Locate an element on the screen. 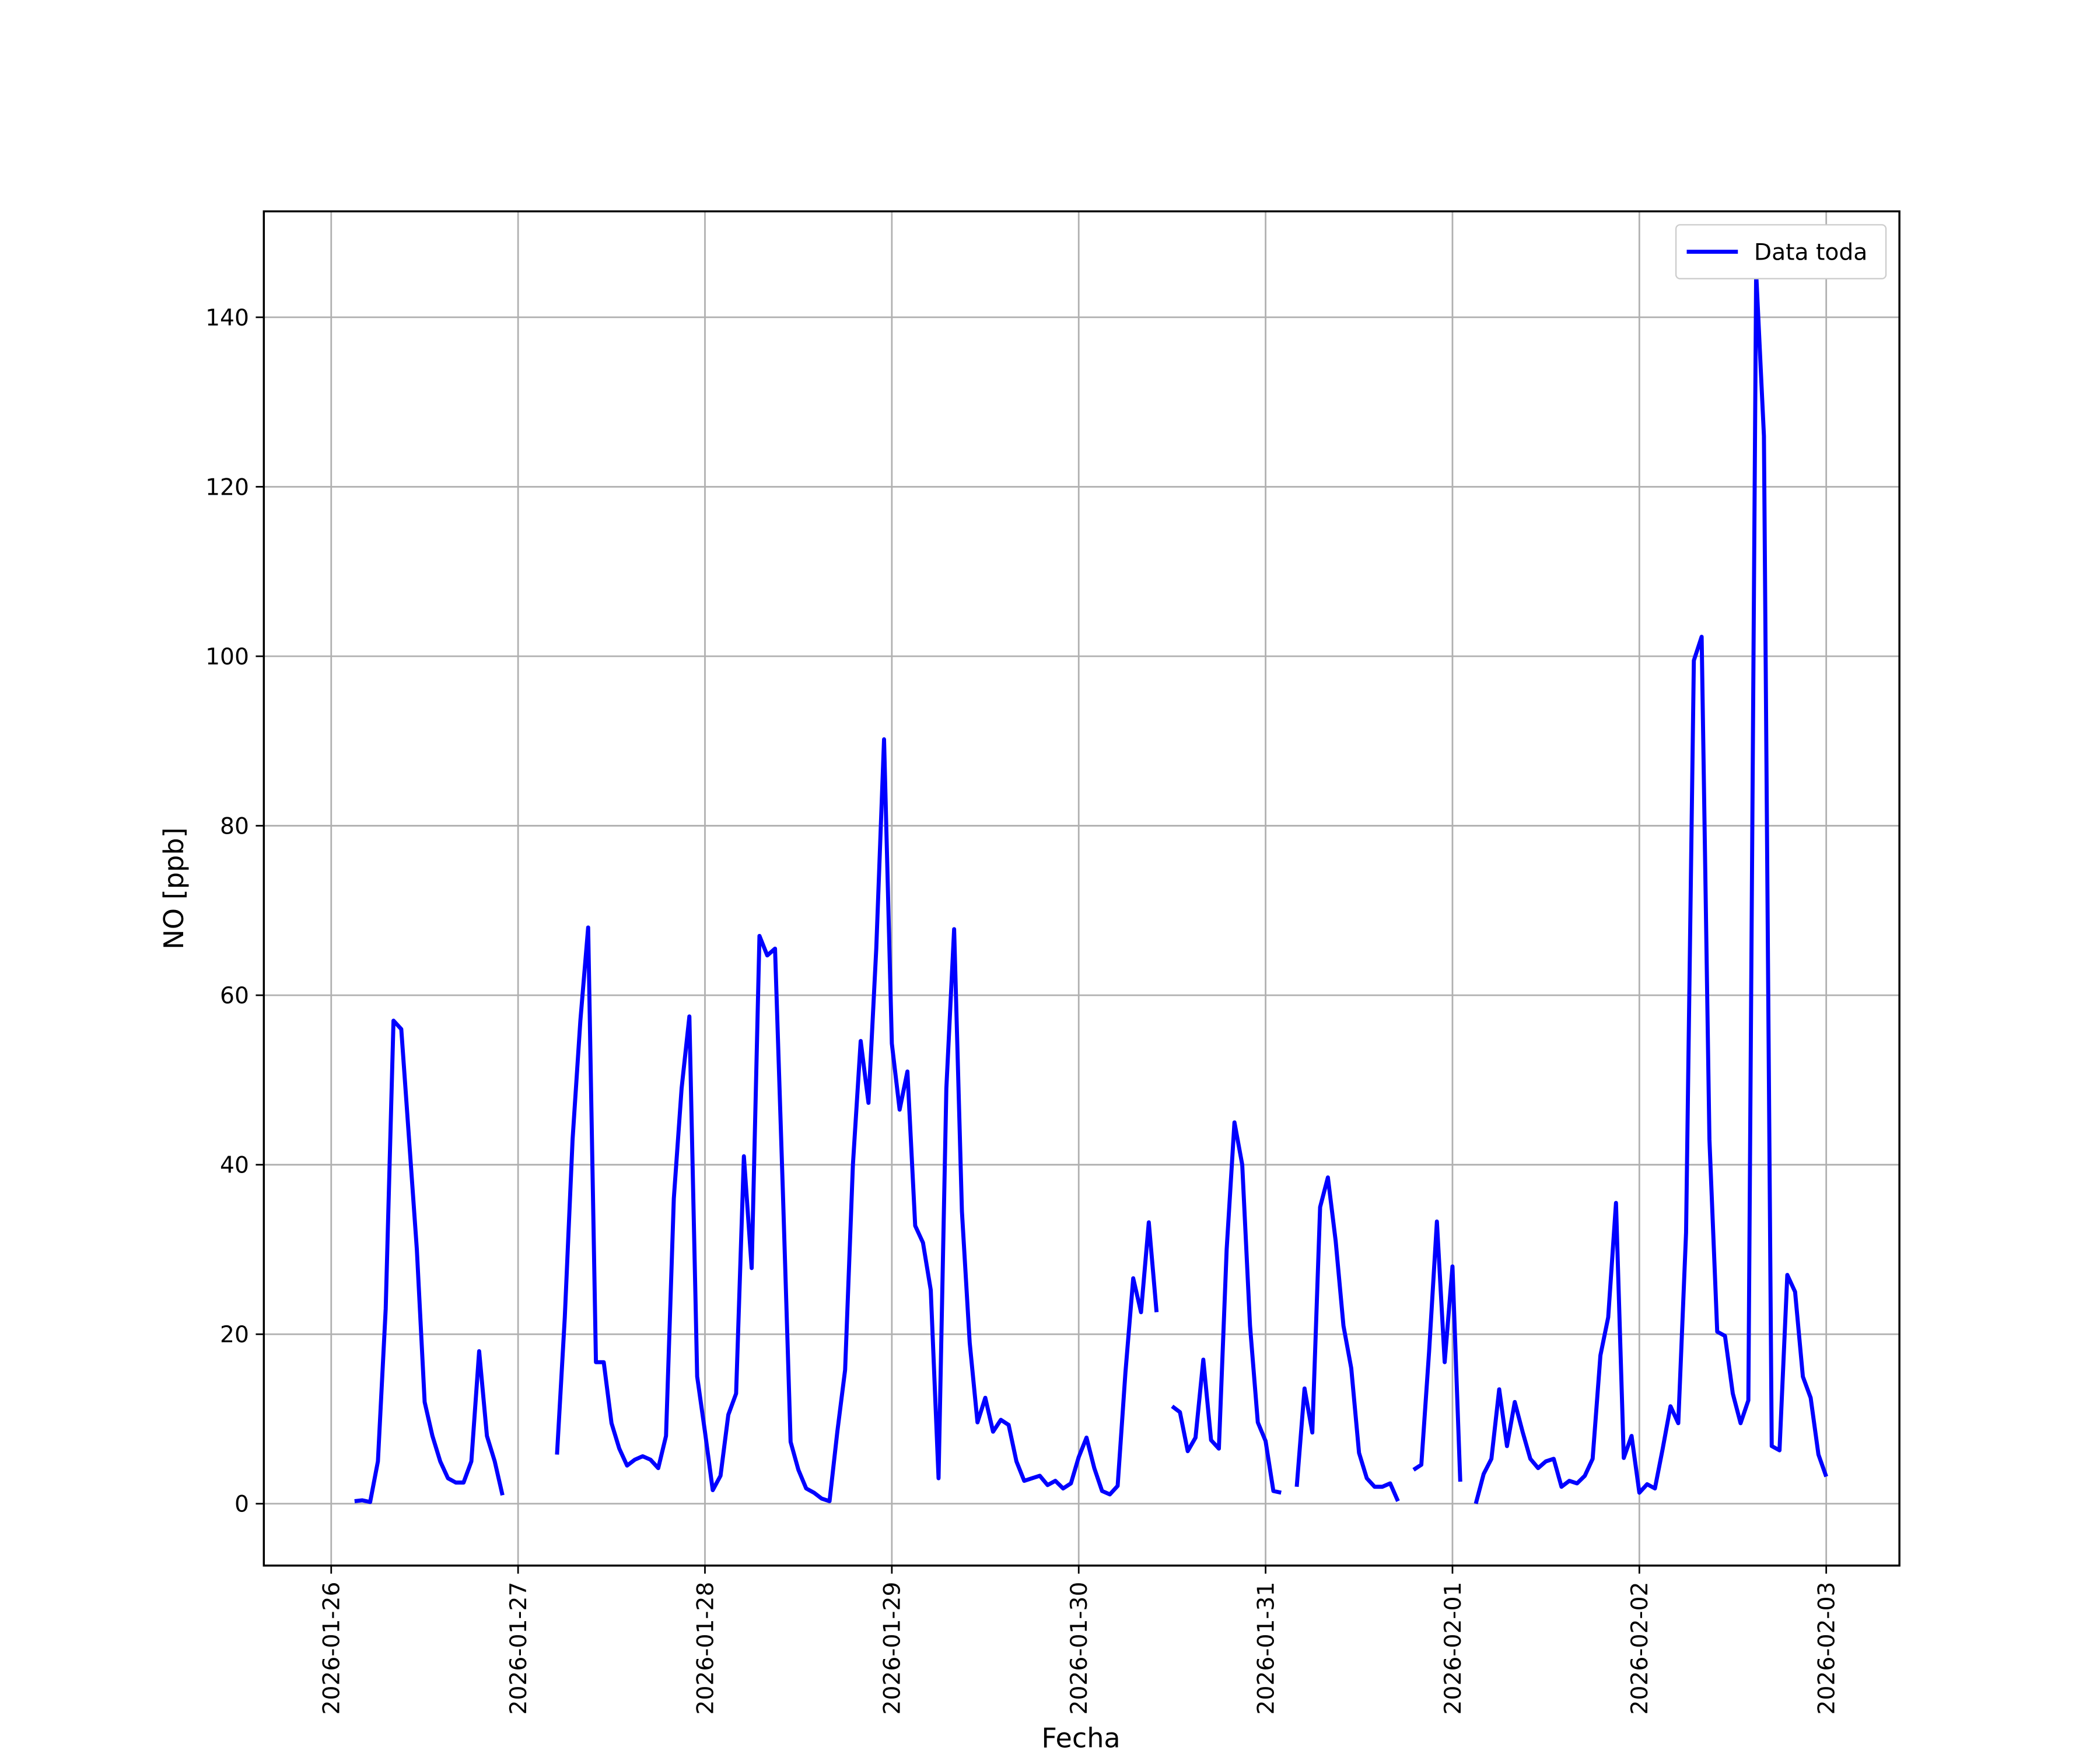 The width and height of the screenshot is (2100, 1750). x-tick-label: 2026-02-01 is located at coordinates (1453, 1648).